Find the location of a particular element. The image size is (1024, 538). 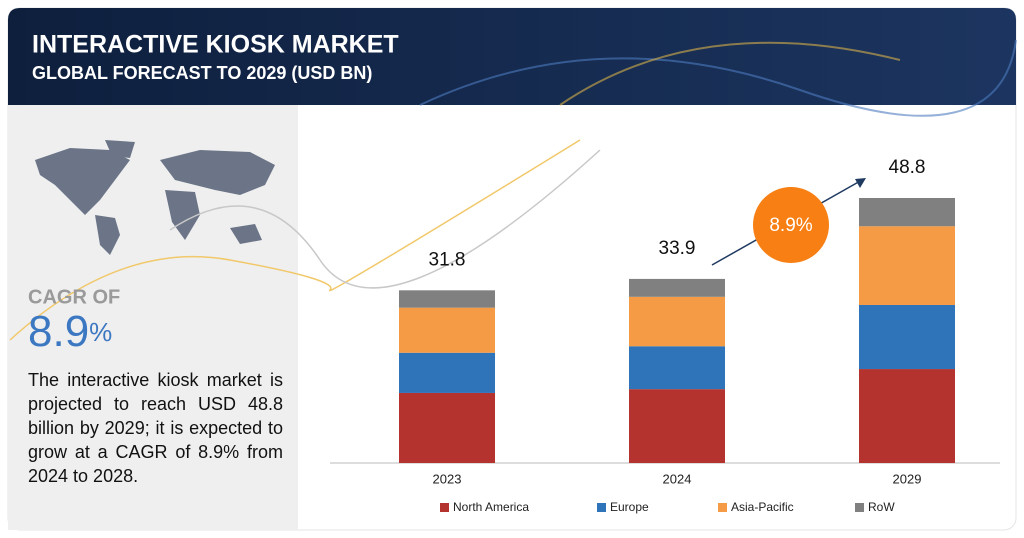

legend-label: RoW is located at coordinates (881, 507).